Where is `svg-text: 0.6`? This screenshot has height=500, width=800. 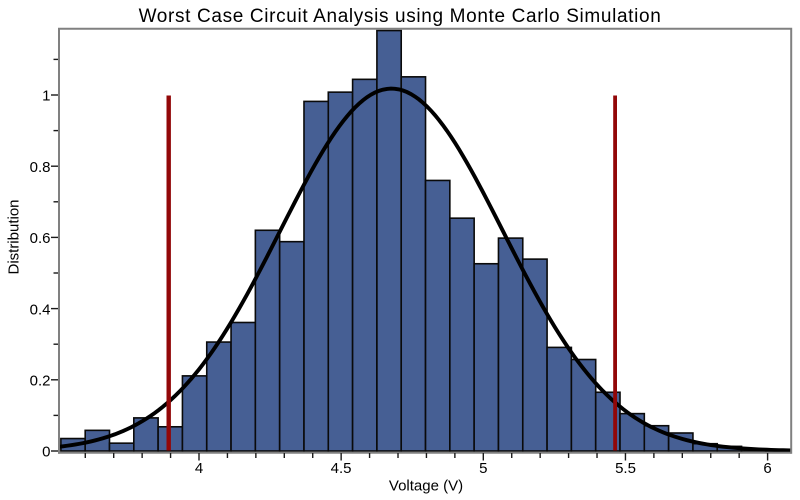 svg-text: 0.6 is located at coordinates (40, 238).